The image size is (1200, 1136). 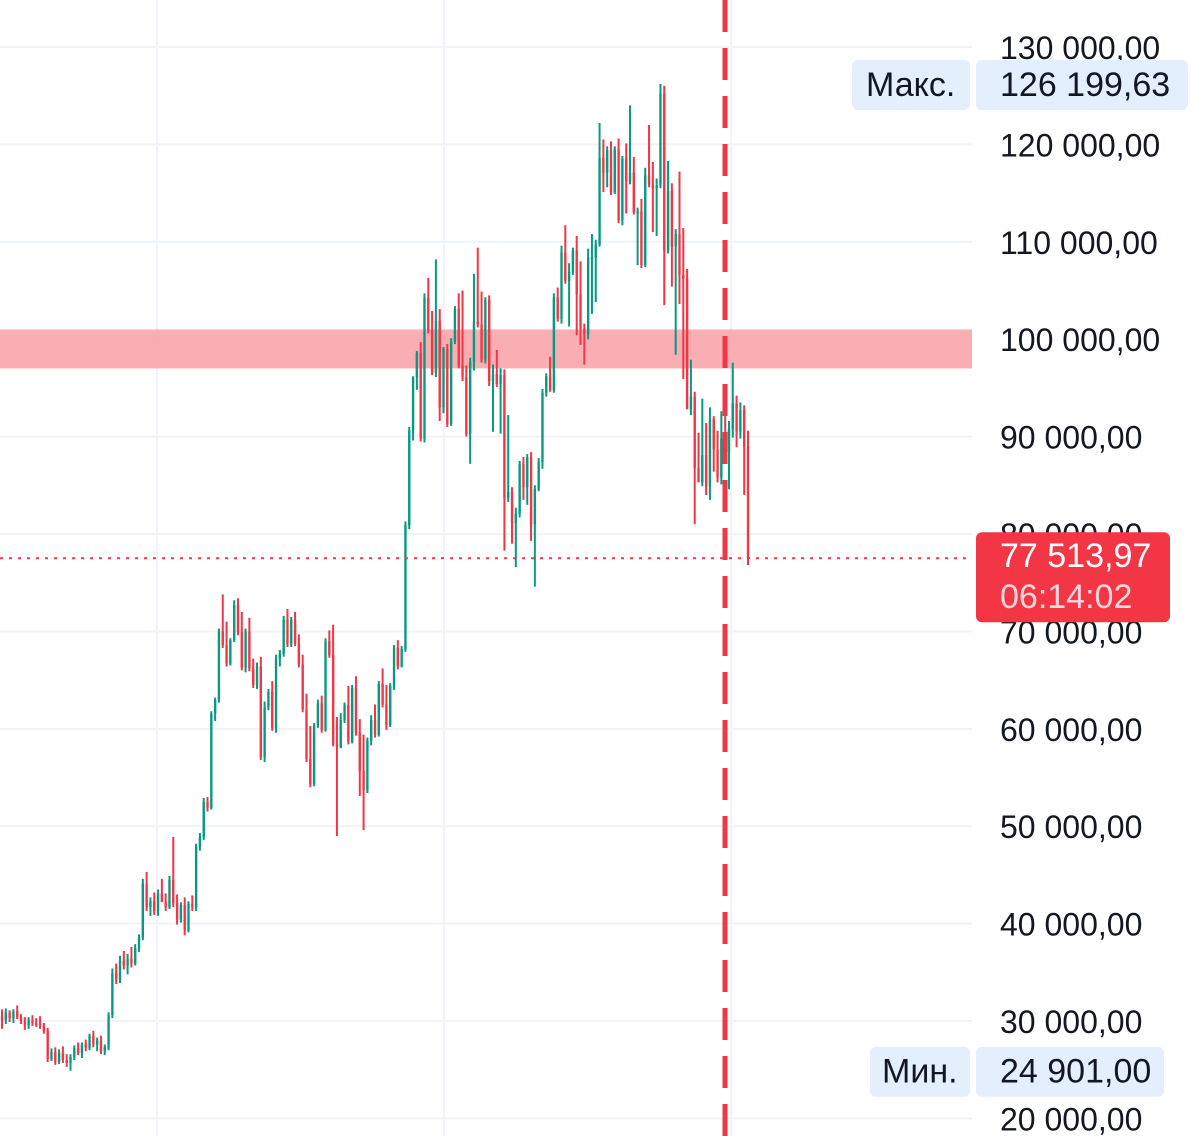 What do you see at coordinates (1020, 84) in the screenshot?
I see `max-tag: Макс. 126 199,63` at bounding box center [1020, 84].